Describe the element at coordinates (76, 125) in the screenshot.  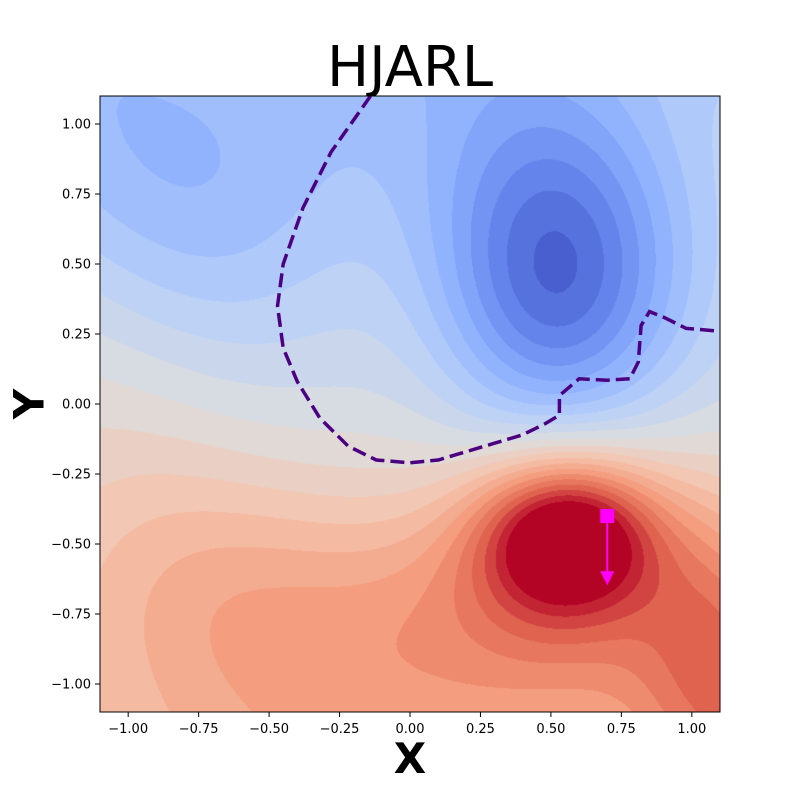
I see `y-tick-label: 1.00` at that location.